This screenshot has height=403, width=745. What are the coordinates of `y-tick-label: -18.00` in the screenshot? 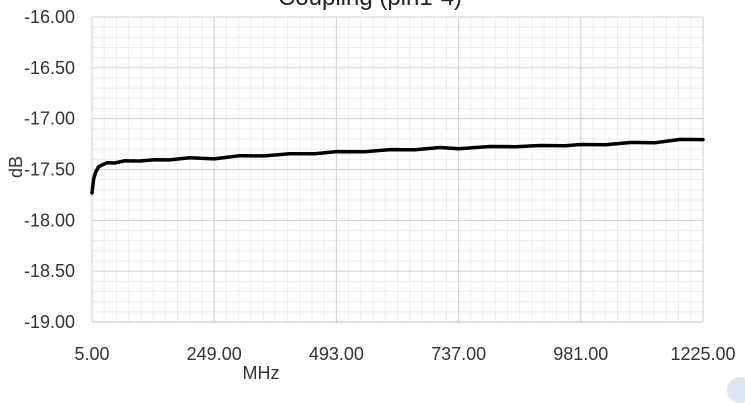 It's located at (49, 220).